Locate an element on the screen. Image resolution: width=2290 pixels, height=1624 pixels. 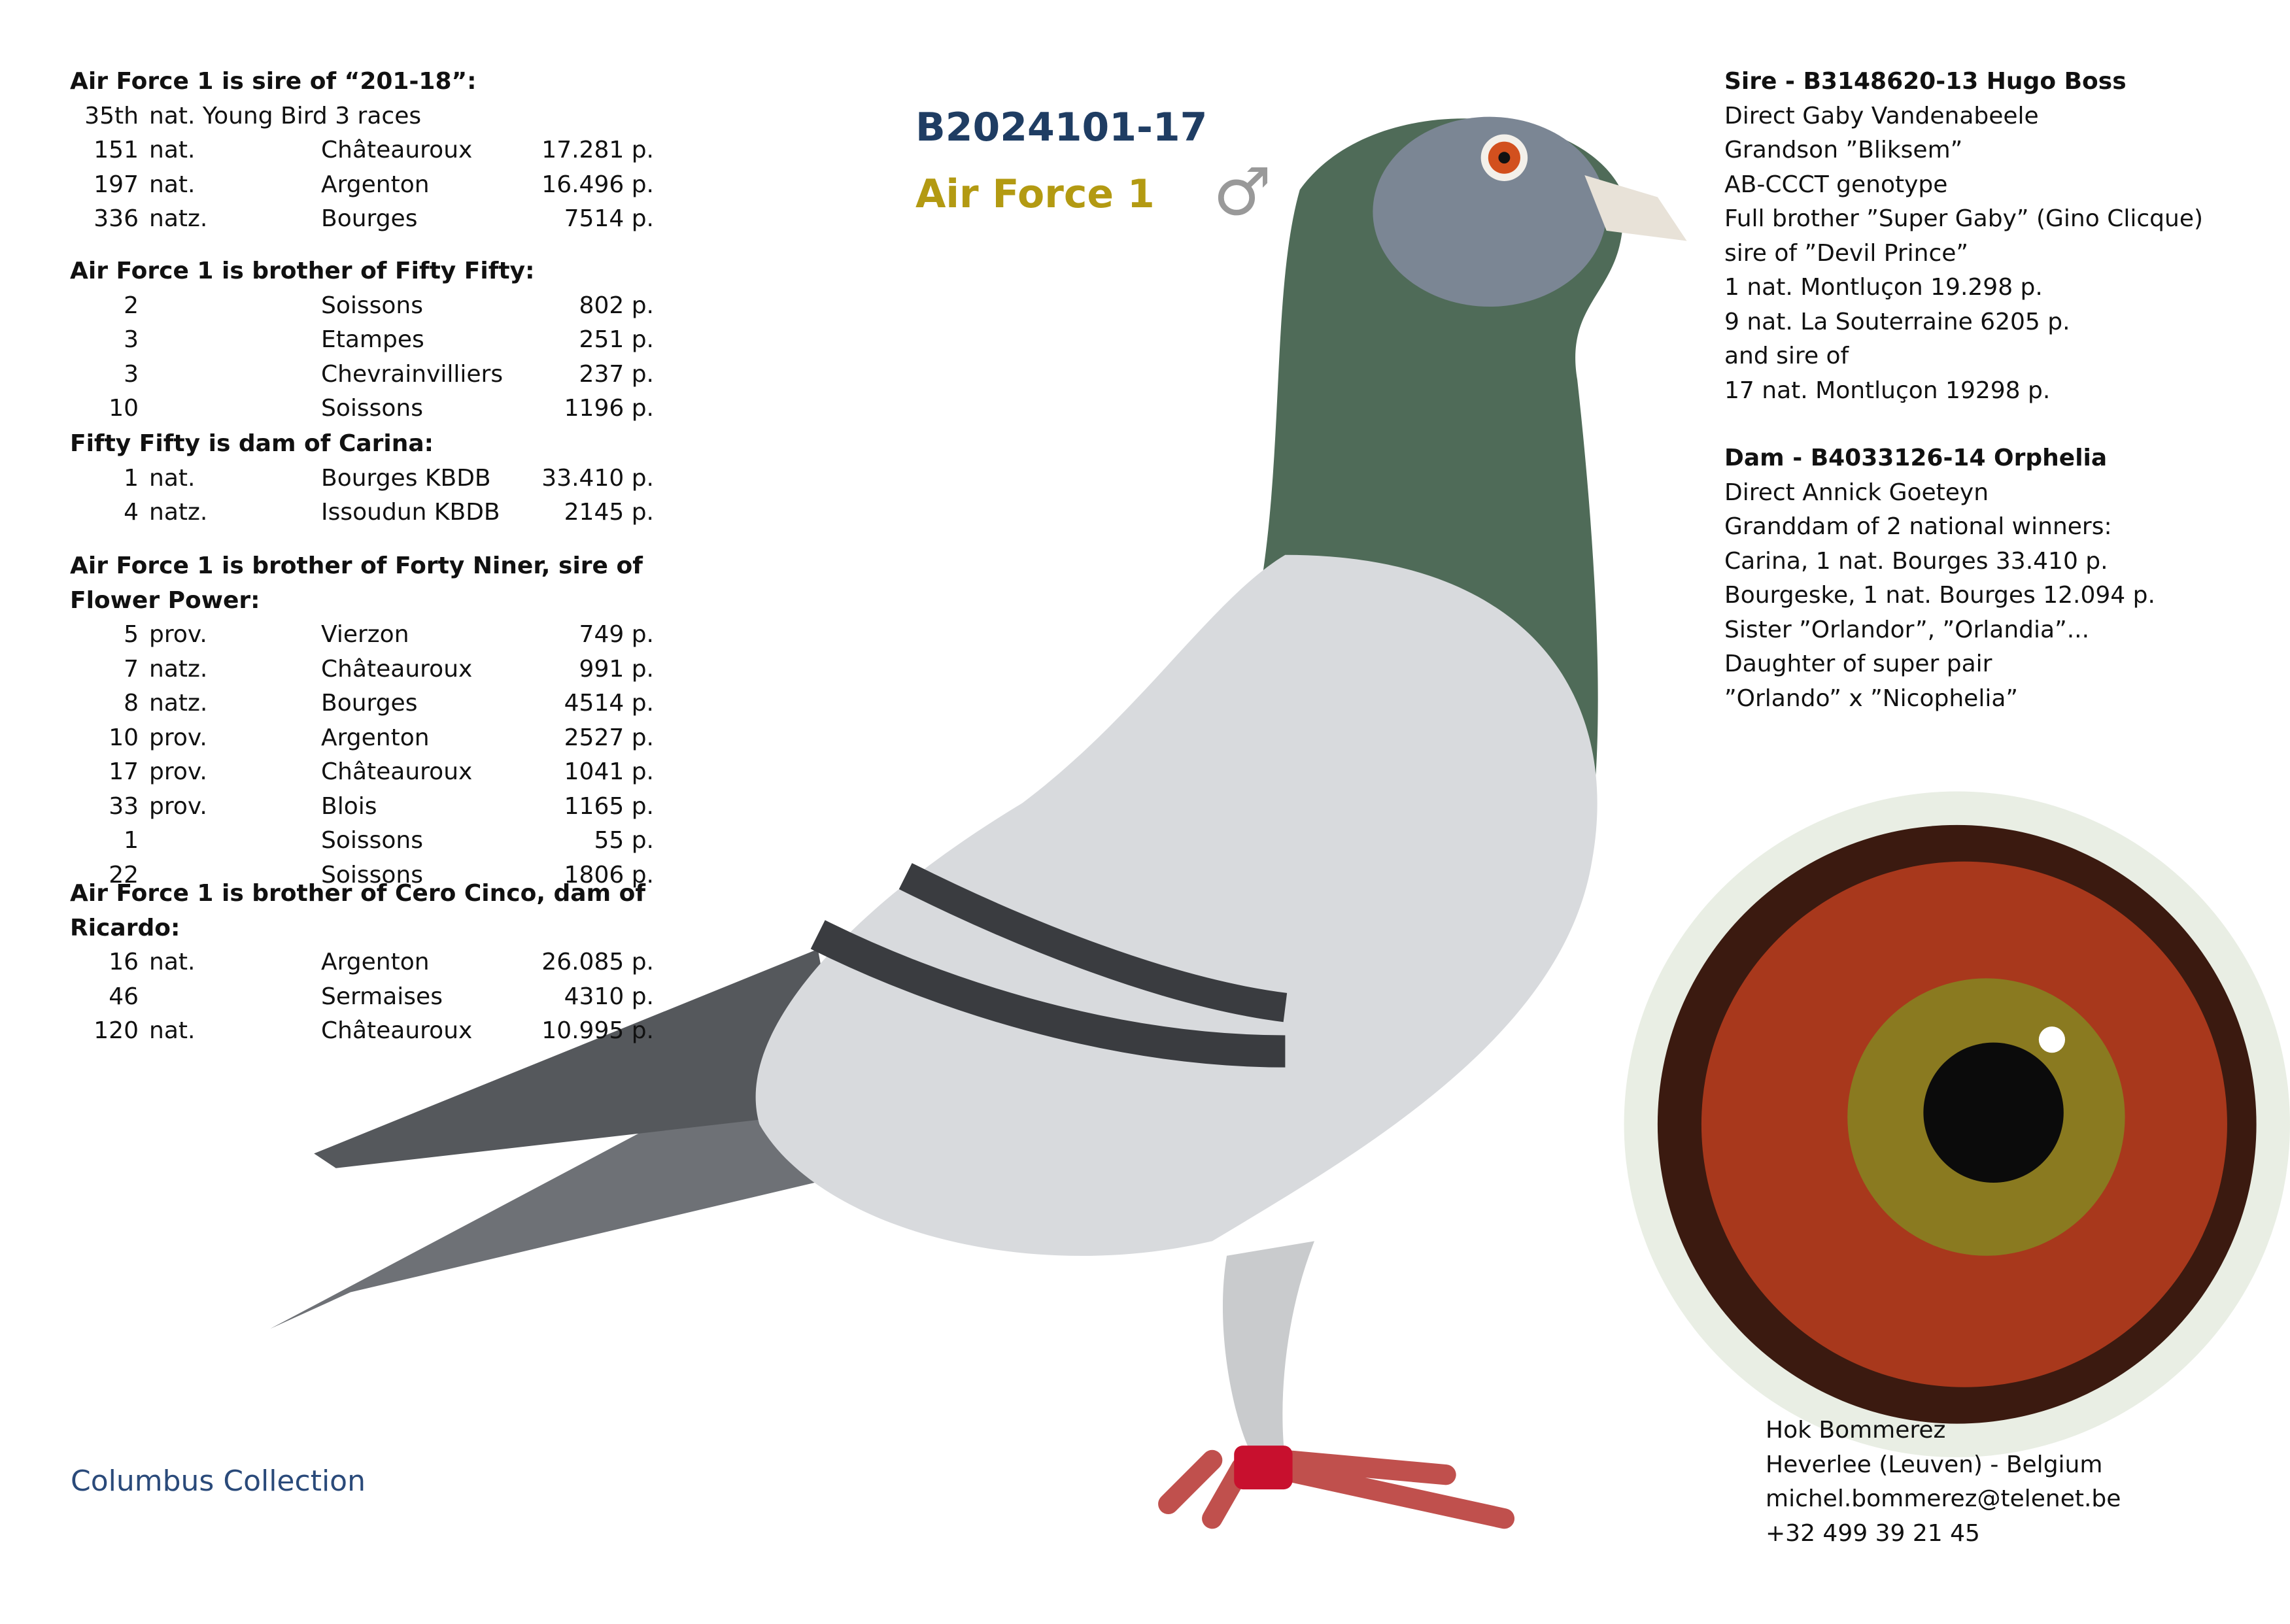
result-points: 2145 p. is located at coordinates (609, 512).